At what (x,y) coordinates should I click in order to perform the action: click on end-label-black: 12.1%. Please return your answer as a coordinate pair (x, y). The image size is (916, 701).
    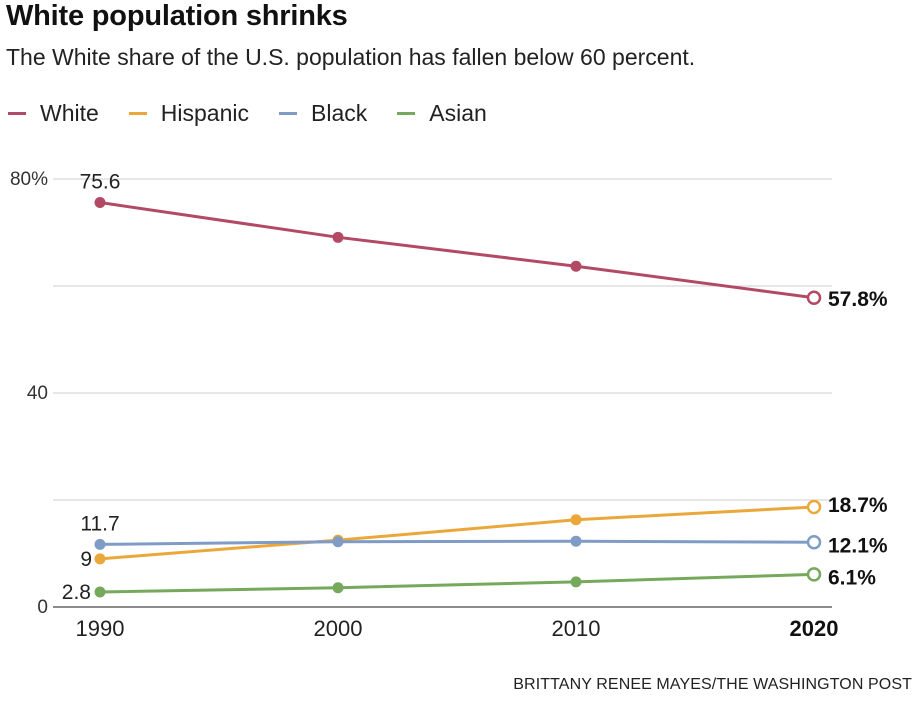
    Looking at the image, I should click on (858, 545).